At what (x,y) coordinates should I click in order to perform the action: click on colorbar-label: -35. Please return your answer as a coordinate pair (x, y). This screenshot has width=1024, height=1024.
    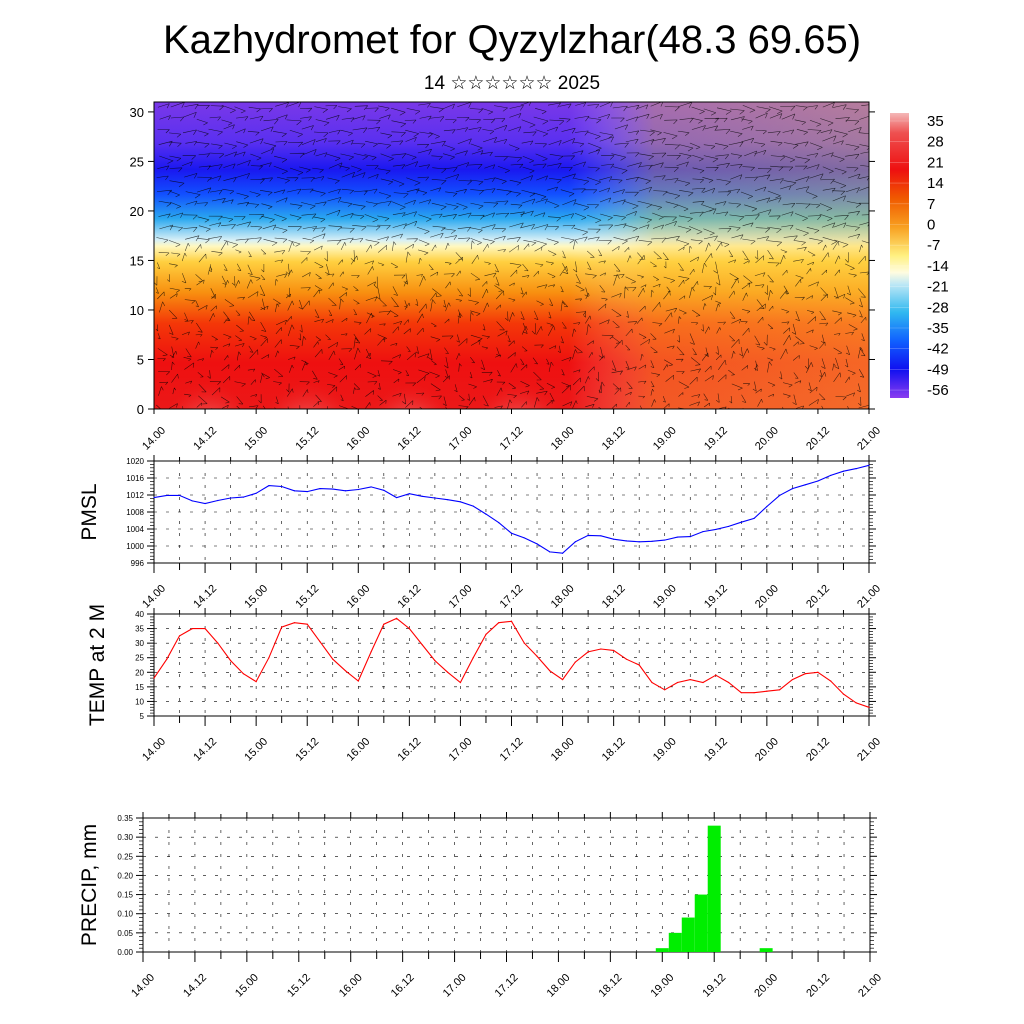
    Looking at the image, I should click on (938, 328).